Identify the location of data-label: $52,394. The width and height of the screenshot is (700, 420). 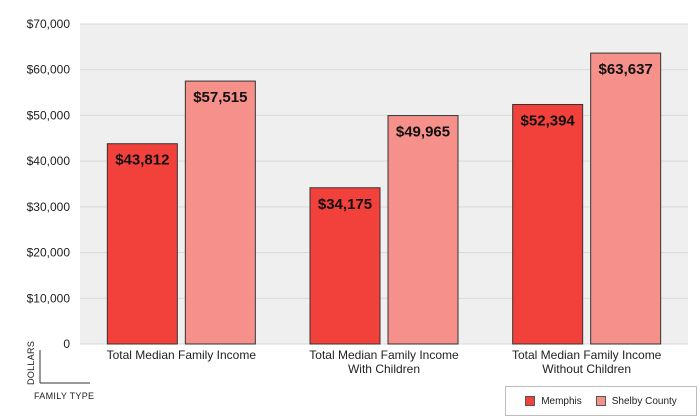
(548, 120).